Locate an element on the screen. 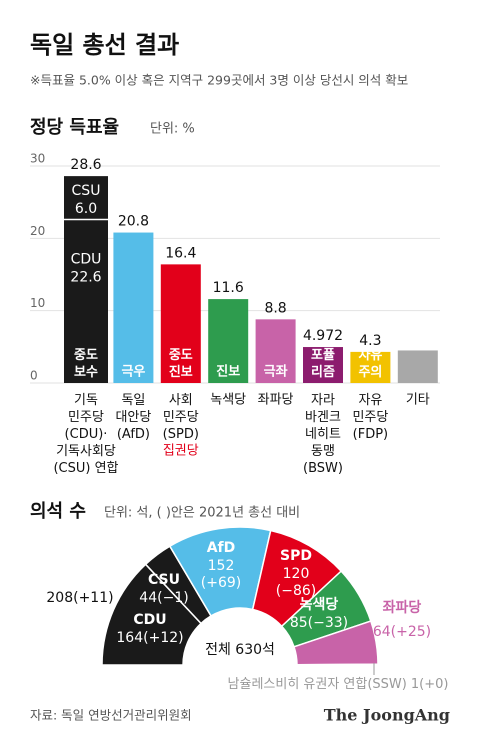 This screenshot has width=480, height=743. x-tick-label: 기독 민주당 (CDU)· 기독사회당 (CSU) 연합 is located at coordinates (85, 434).